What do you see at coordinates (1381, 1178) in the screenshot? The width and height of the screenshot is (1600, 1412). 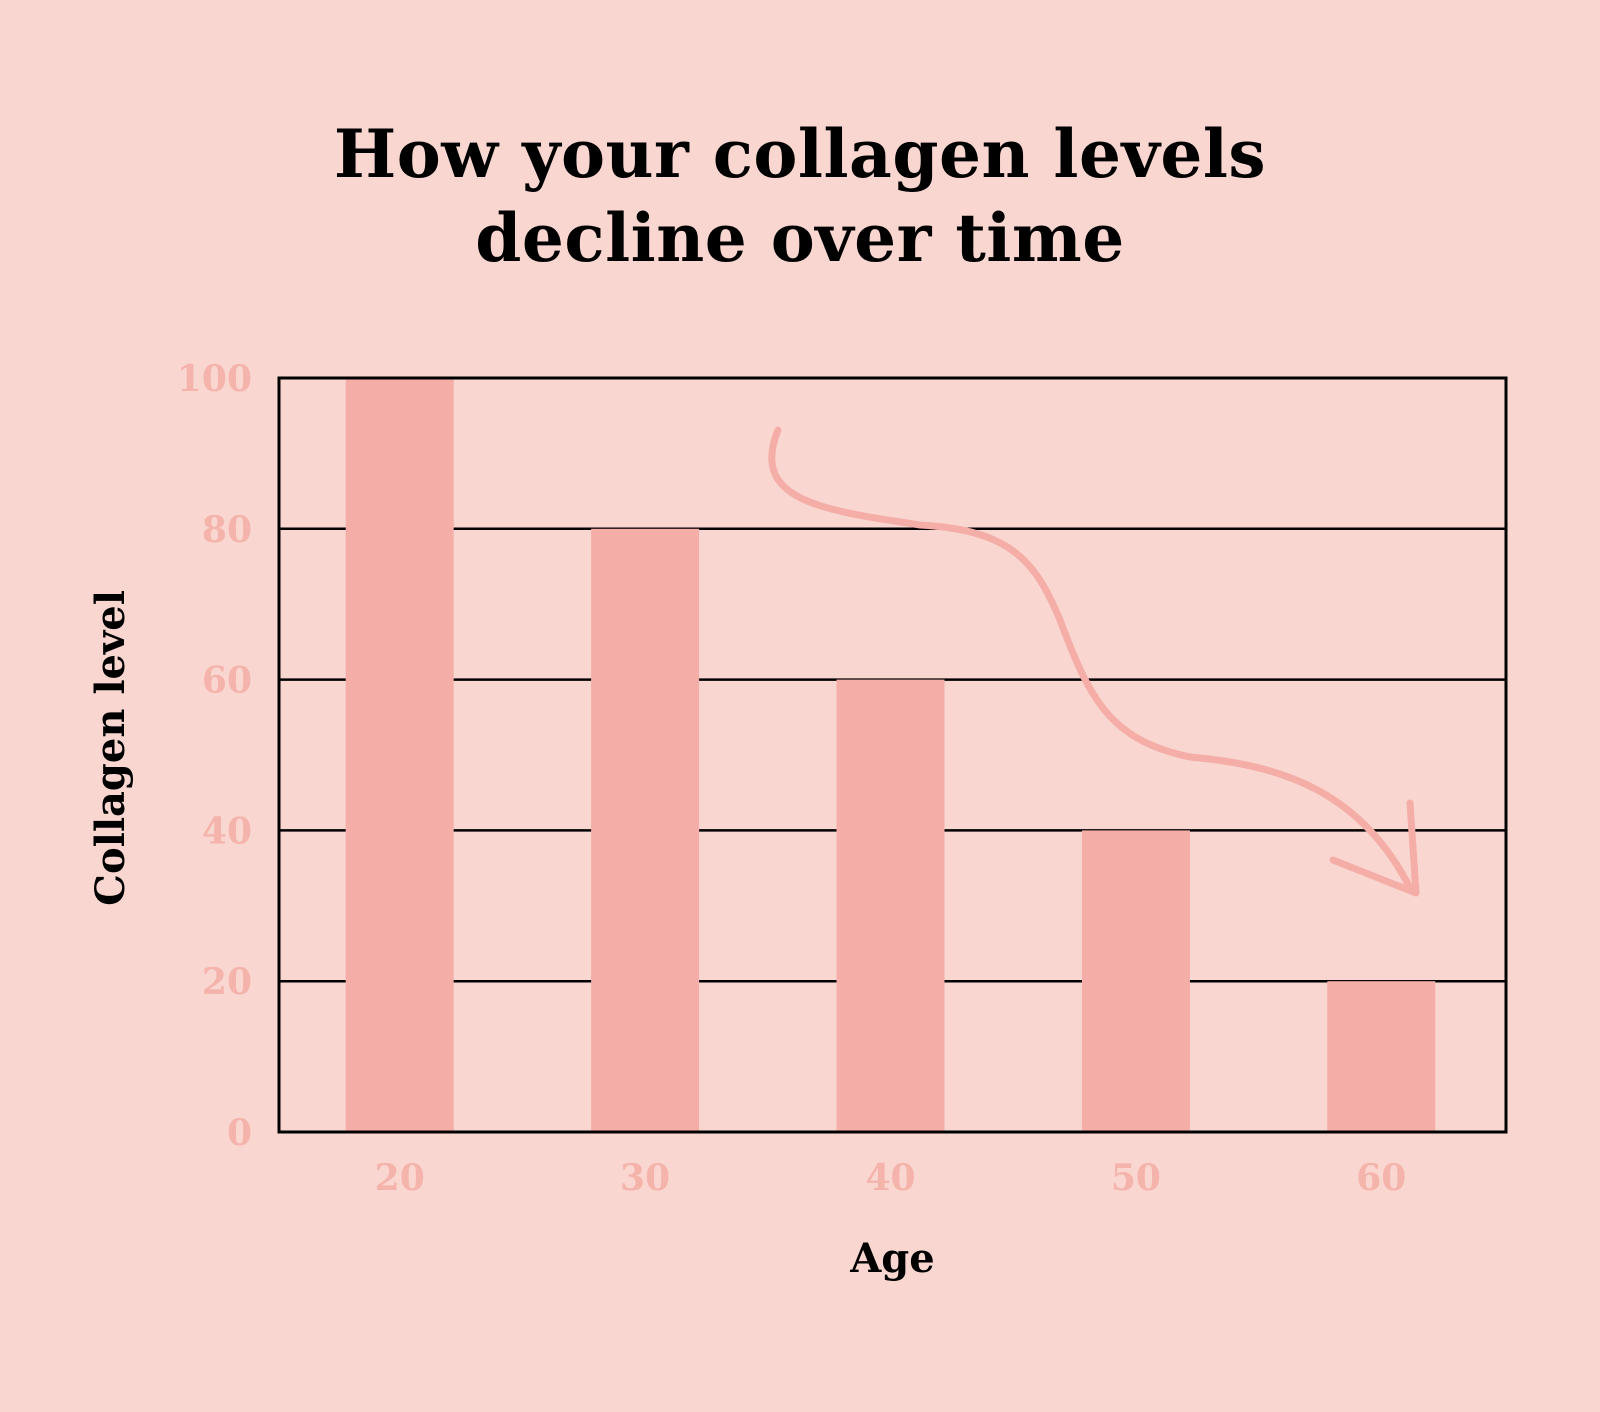 I see `x-tick-60: 60` at bounding box center [1381, 1178].